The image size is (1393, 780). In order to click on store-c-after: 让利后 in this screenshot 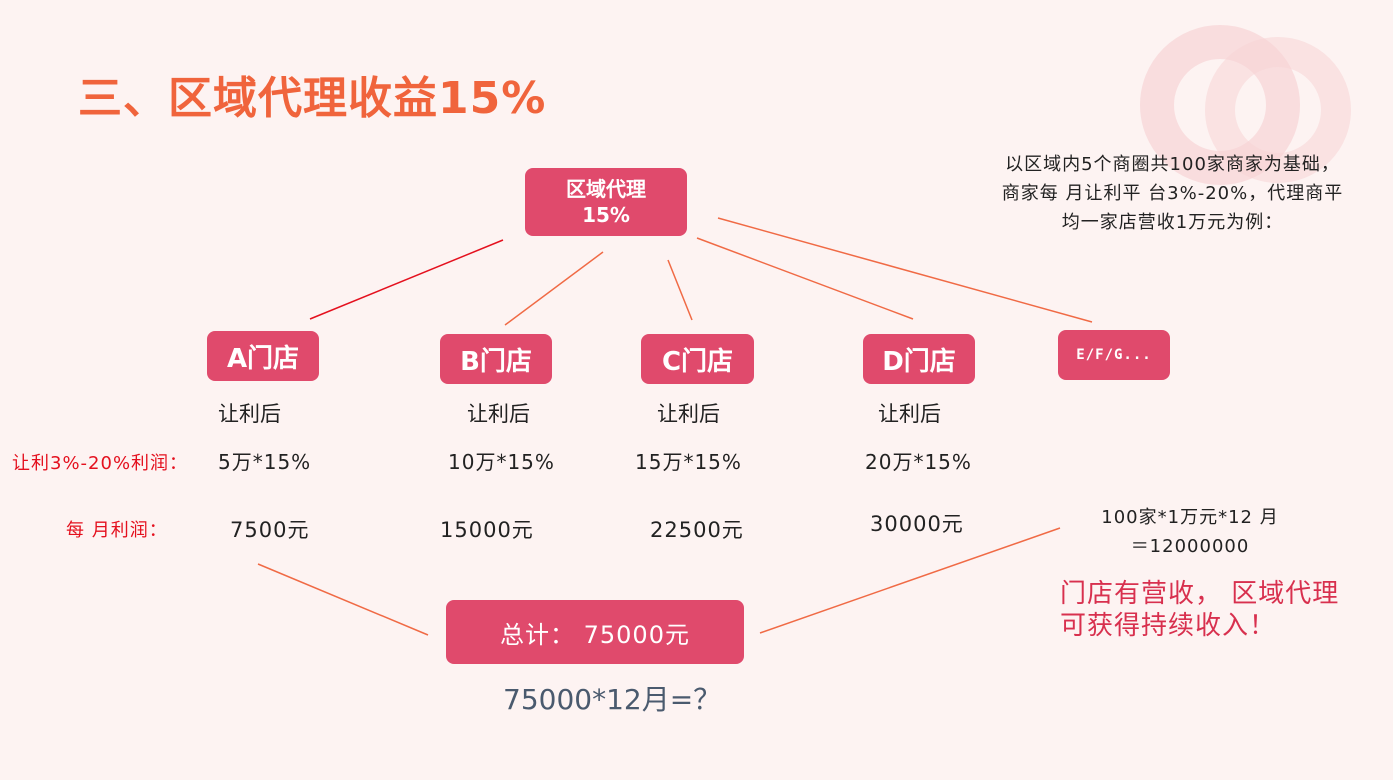, I will do `click(688, 414)`.